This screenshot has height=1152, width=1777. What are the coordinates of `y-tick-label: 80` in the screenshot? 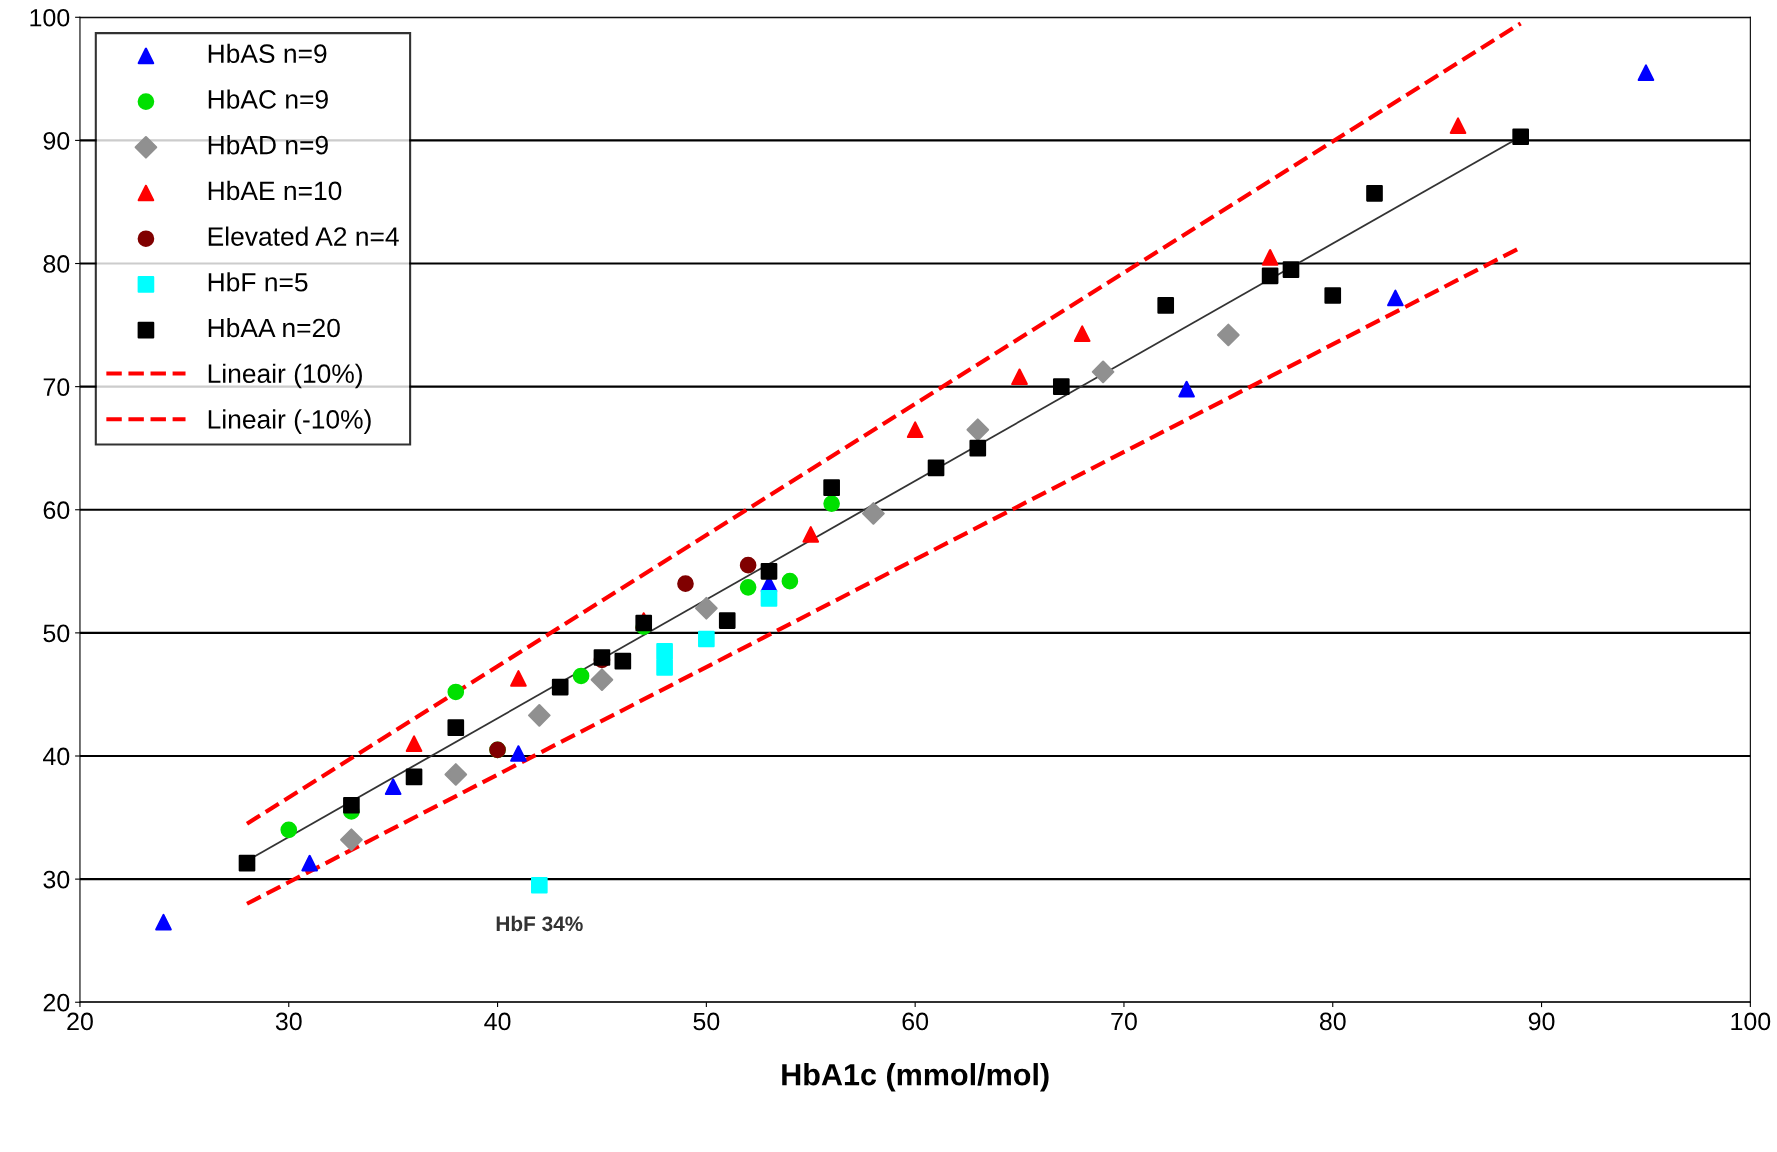 It's located at (56, 264).